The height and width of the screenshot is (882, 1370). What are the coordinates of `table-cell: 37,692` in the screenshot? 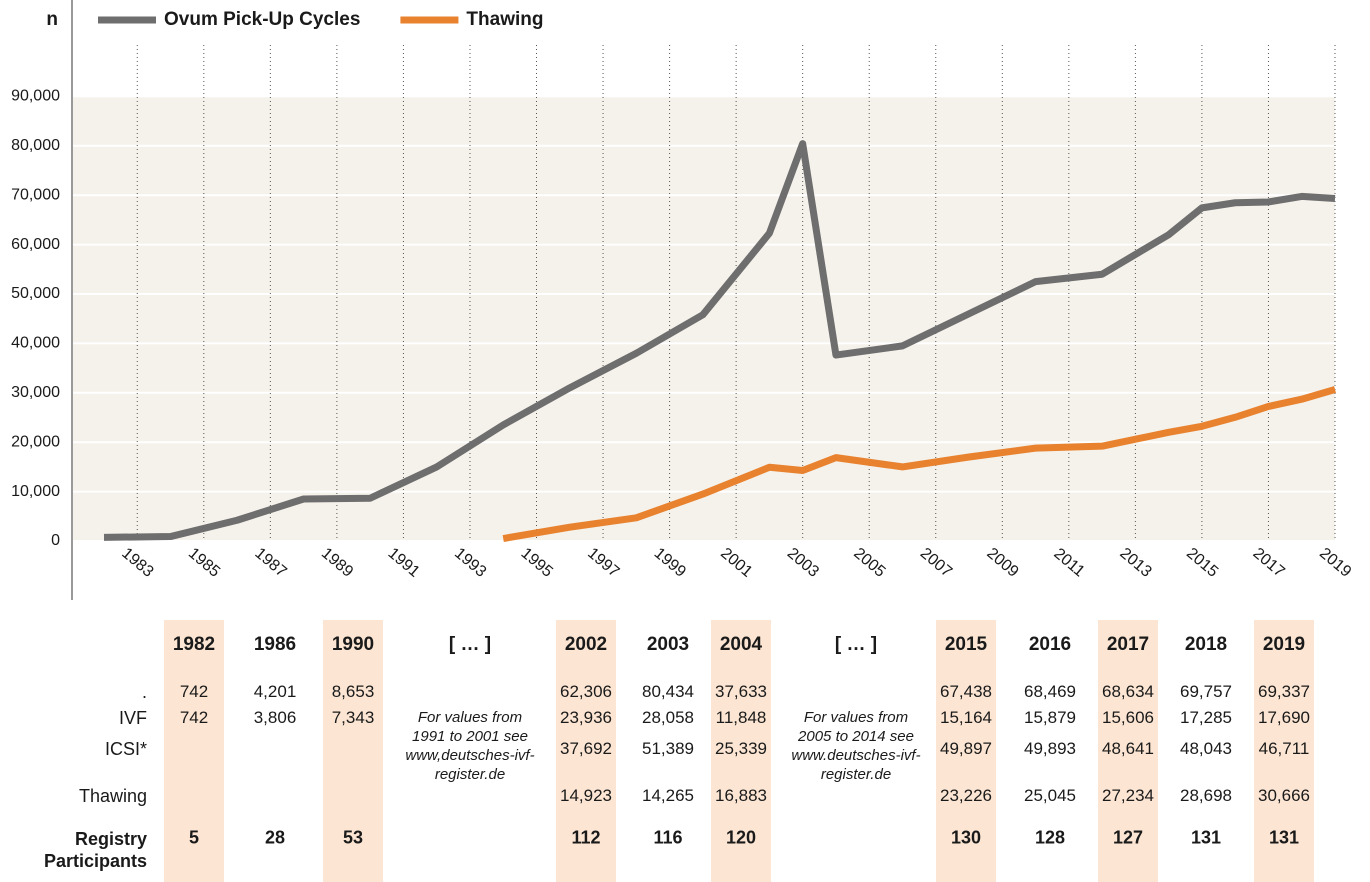 It's located at (586, 748).